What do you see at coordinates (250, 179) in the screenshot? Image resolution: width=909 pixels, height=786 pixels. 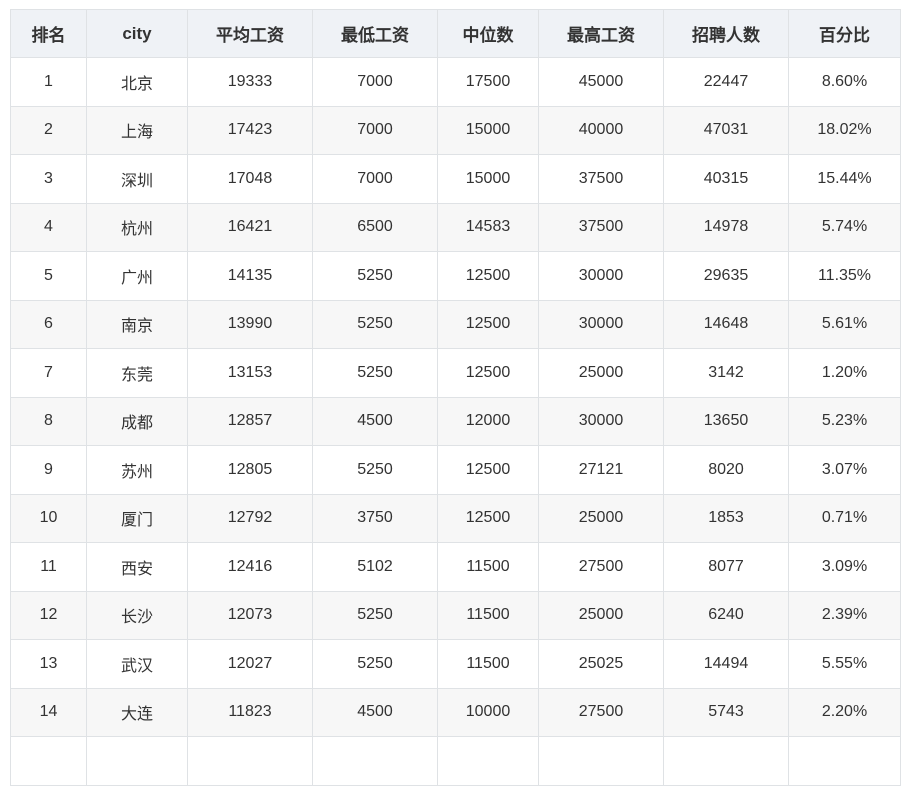 I see `cell-avg-salary: 17048` at bounding box center [250, 179].